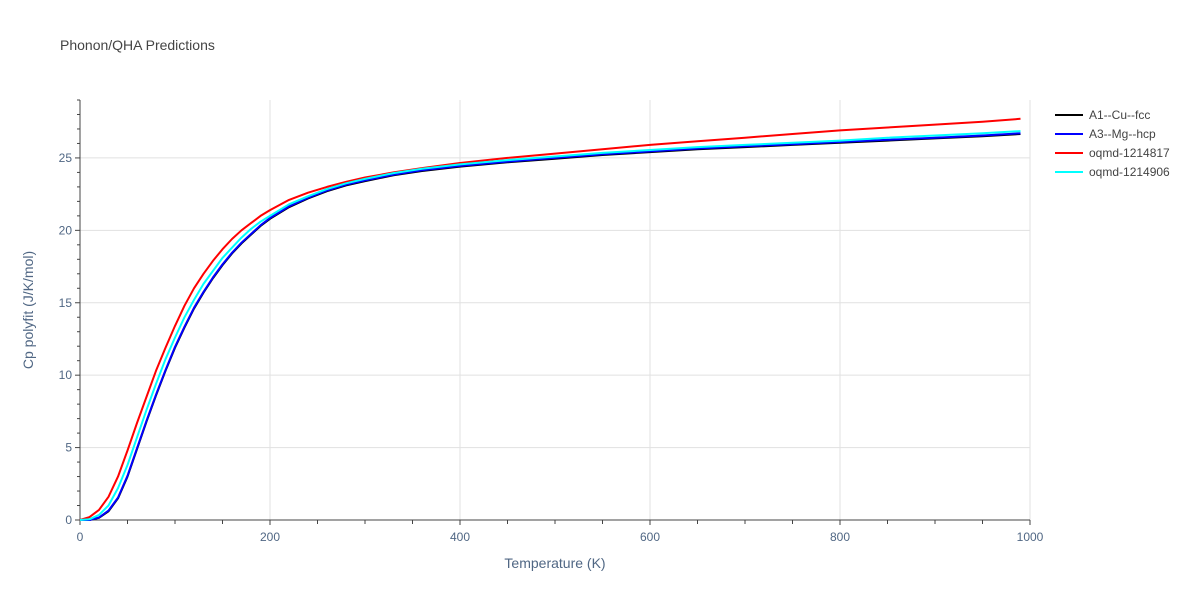  Describe the element at coordinates (66, 303) in the screenshot. I see `y-tick-label: 15` at that location.